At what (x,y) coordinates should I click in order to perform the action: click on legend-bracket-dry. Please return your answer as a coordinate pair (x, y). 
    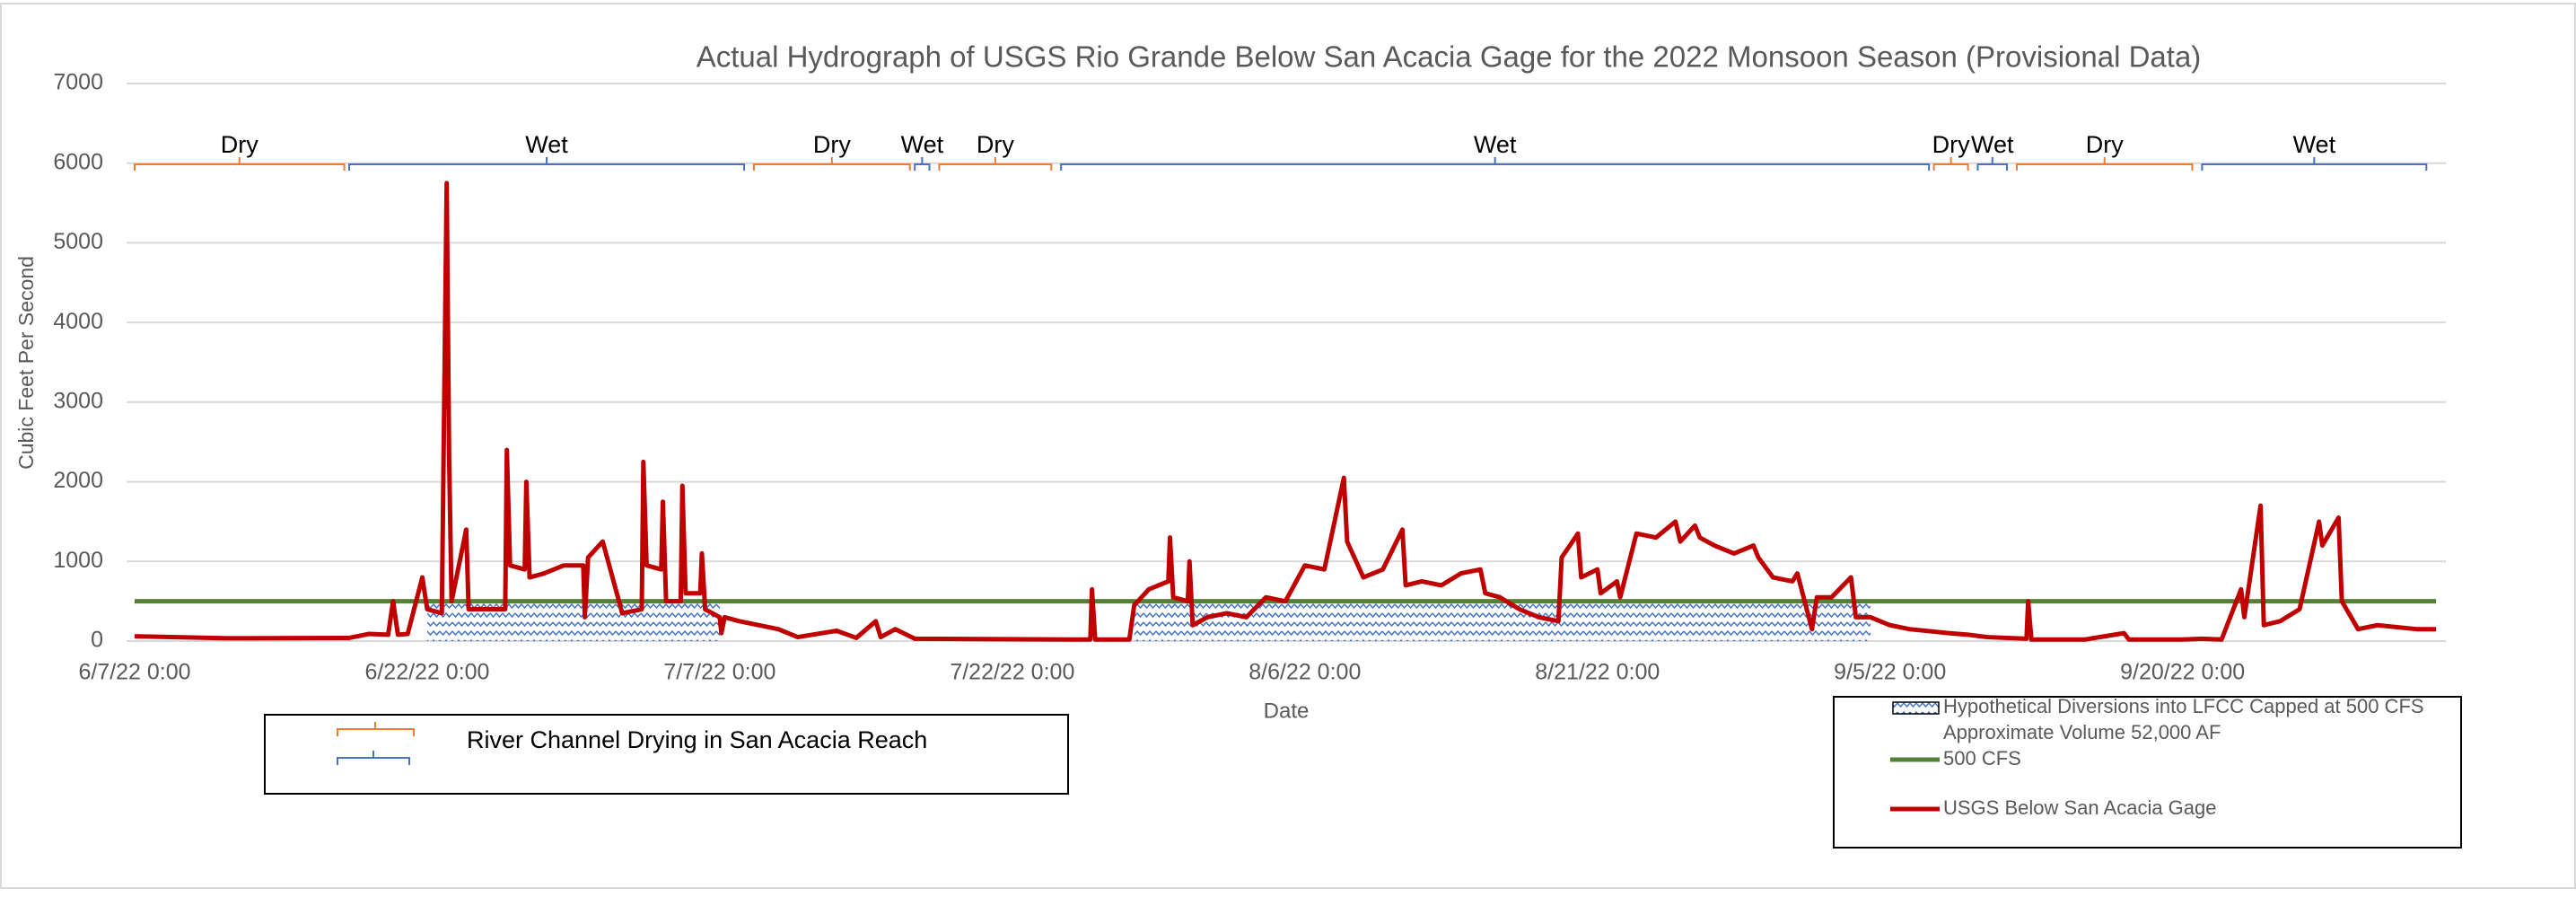
    Looking at the image, I should click on (376, 729).